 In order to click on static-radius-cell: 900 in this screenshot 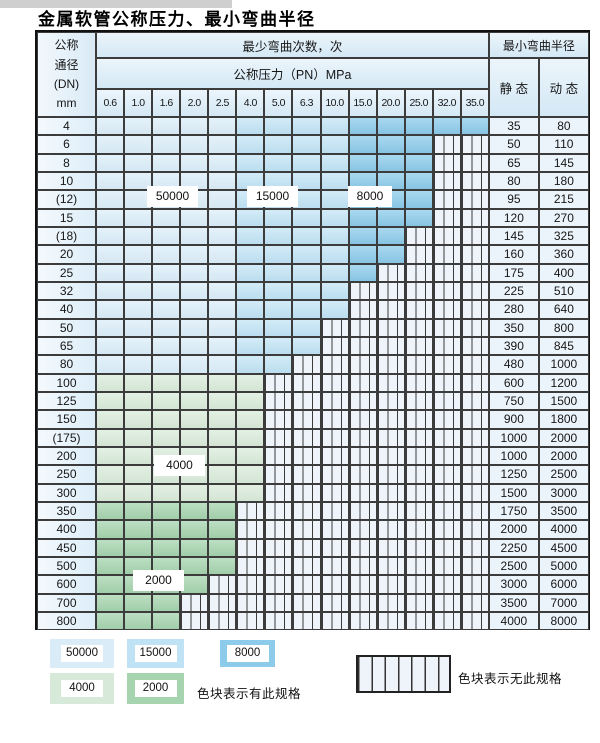, I will do `click(513, 419)`.